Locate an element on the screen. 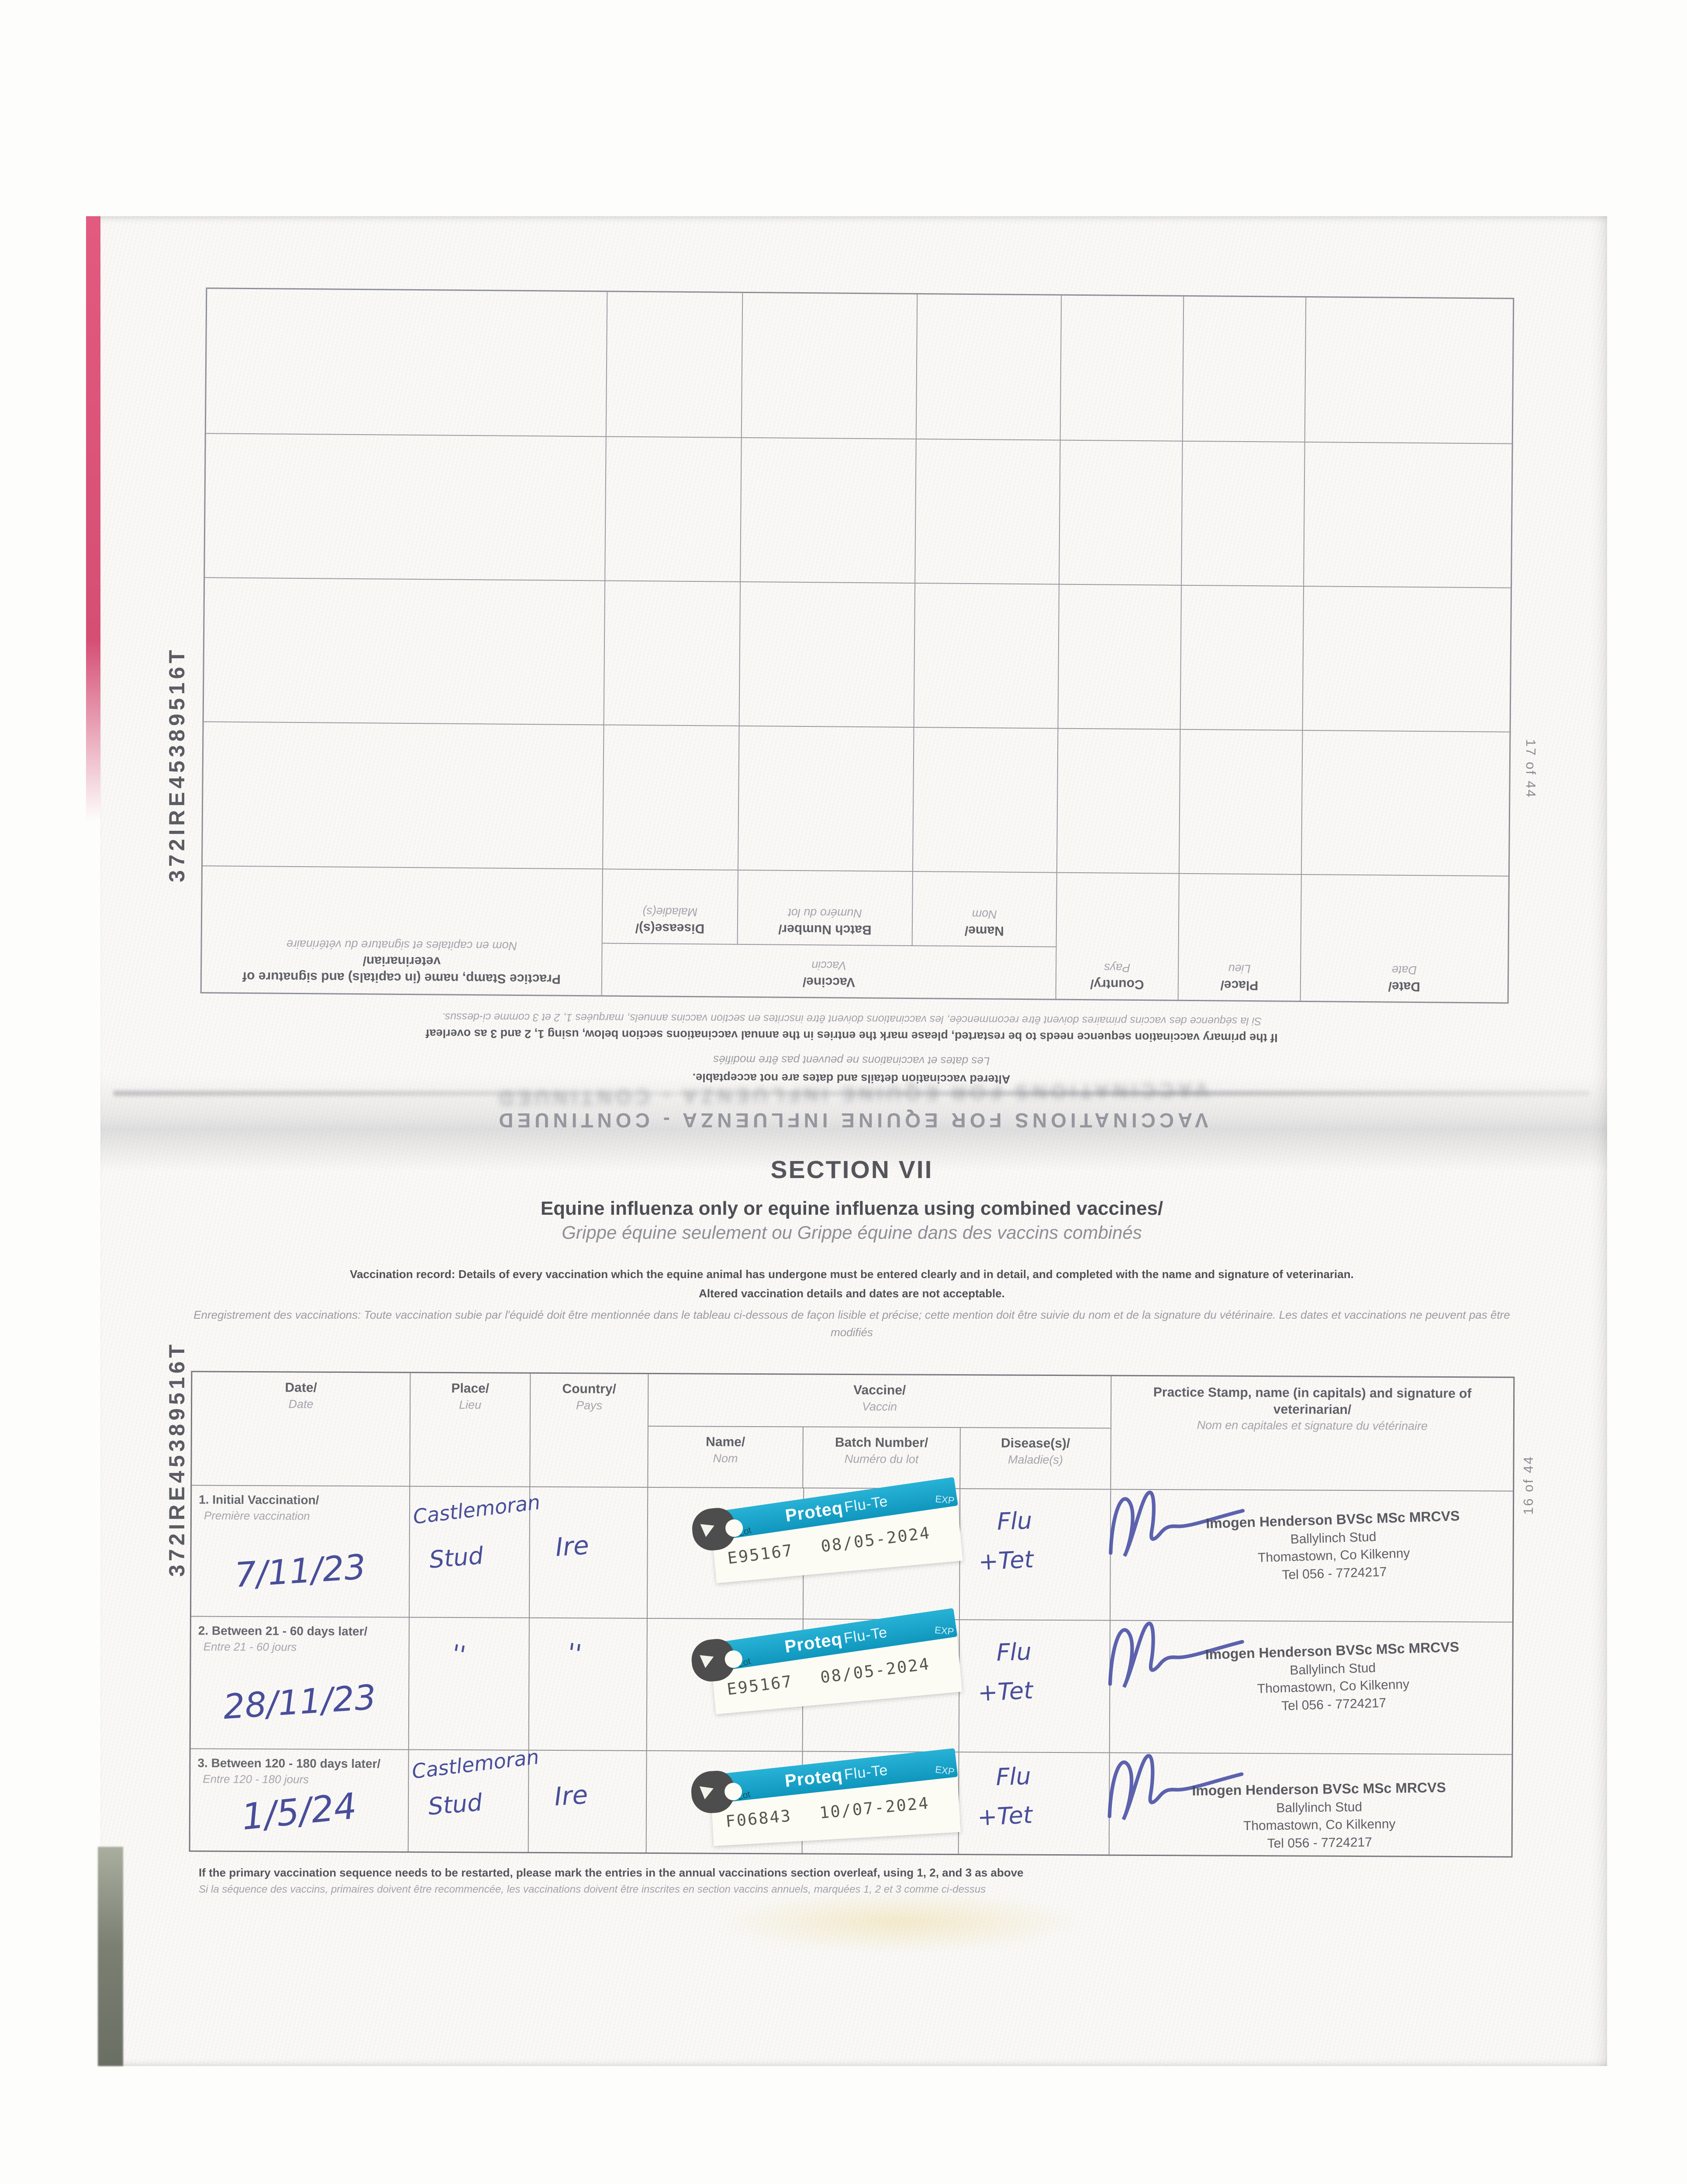 The width and height of the screenshot is (1687, 2184). row3-disease-cell: Flu +Tet is located at coordinates (1034, 1803).